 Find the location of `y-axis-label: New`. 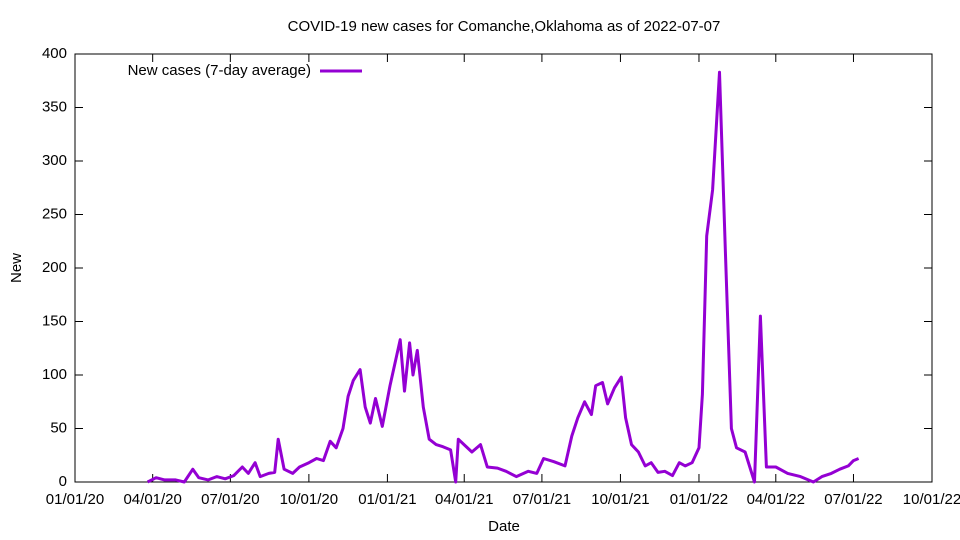

y-axis-label: New is located at coordinates (16, 268).